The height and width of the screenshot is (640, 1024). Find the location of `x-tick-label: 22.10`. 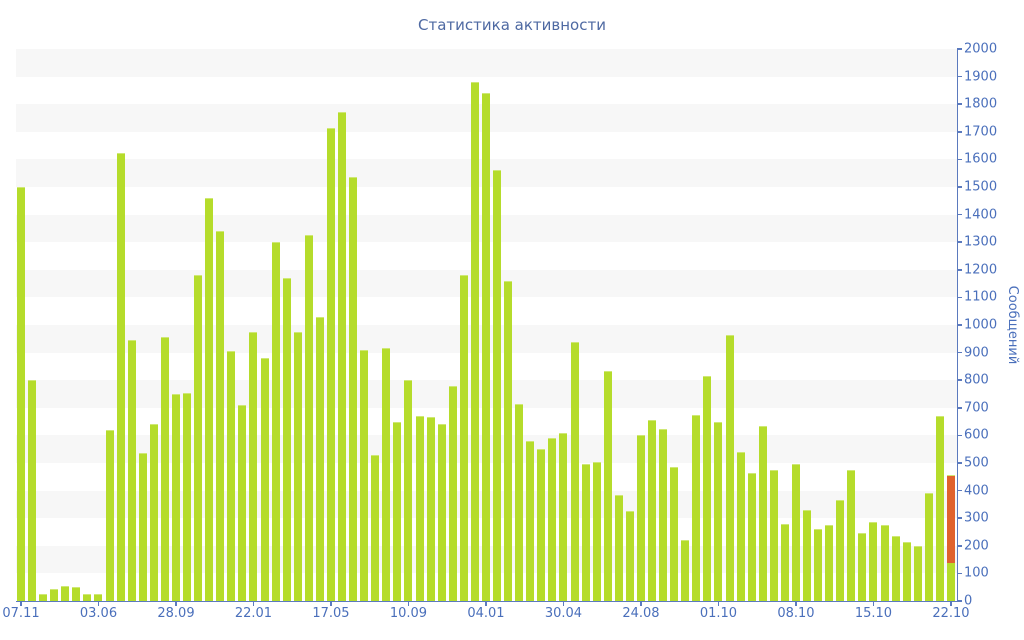

x-tick-label: 22.10 is located at coordinates (951, 613).